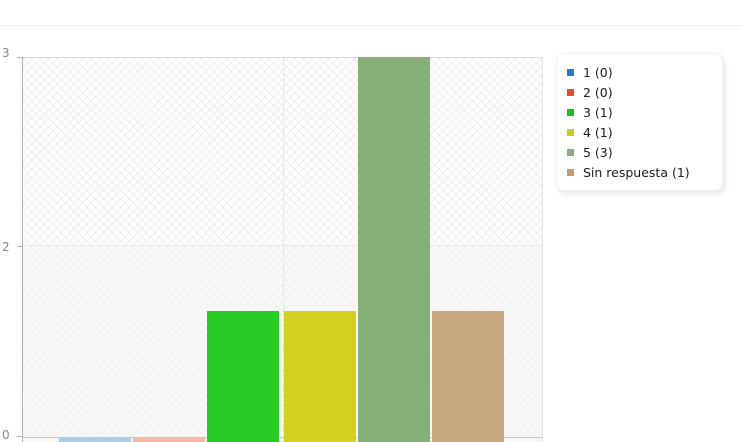 This screenshot has height=442, width=741. Describe the element at coordinates (639, 132) in the screenshot. I see `legend-item-4: 4 (1)` at that location.